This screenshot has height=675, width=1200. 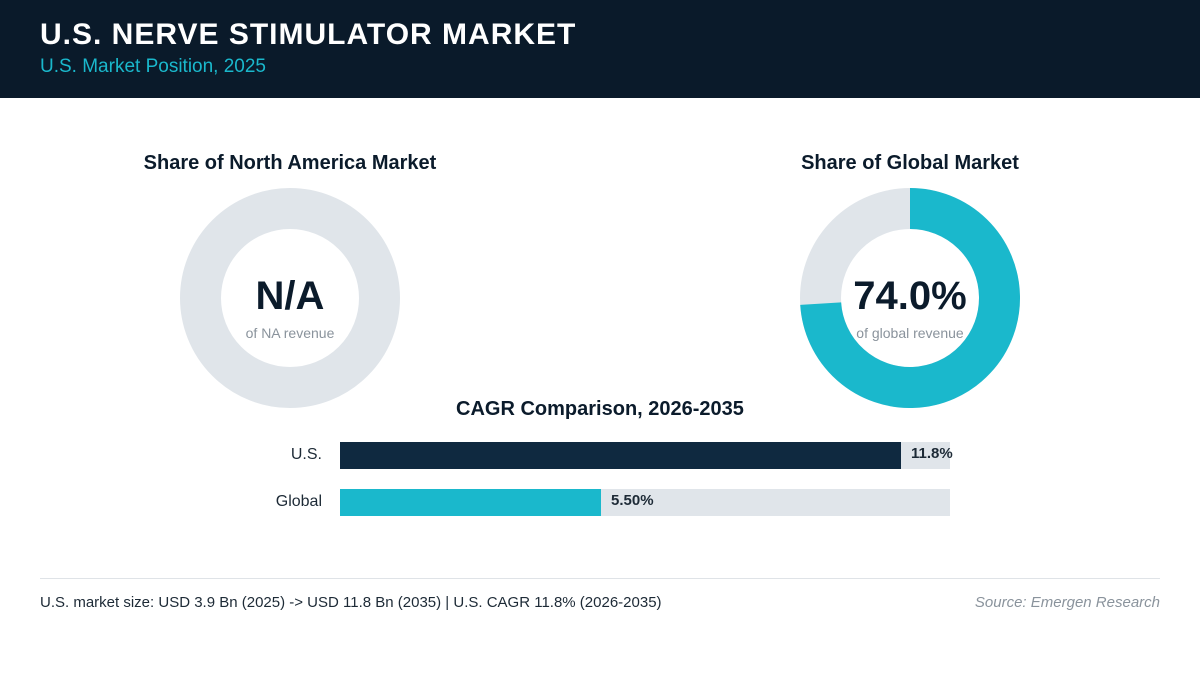 I want to click on na-share-track, so click(x=290, y=298).